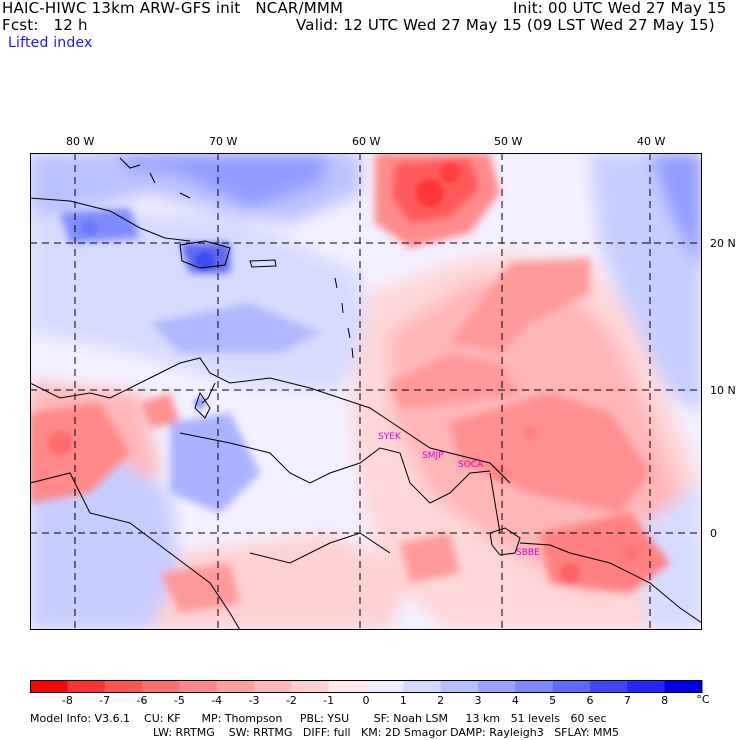 The width and height of the screenshot is (740, 740). I want to click on colorbar, so click(366, 686).